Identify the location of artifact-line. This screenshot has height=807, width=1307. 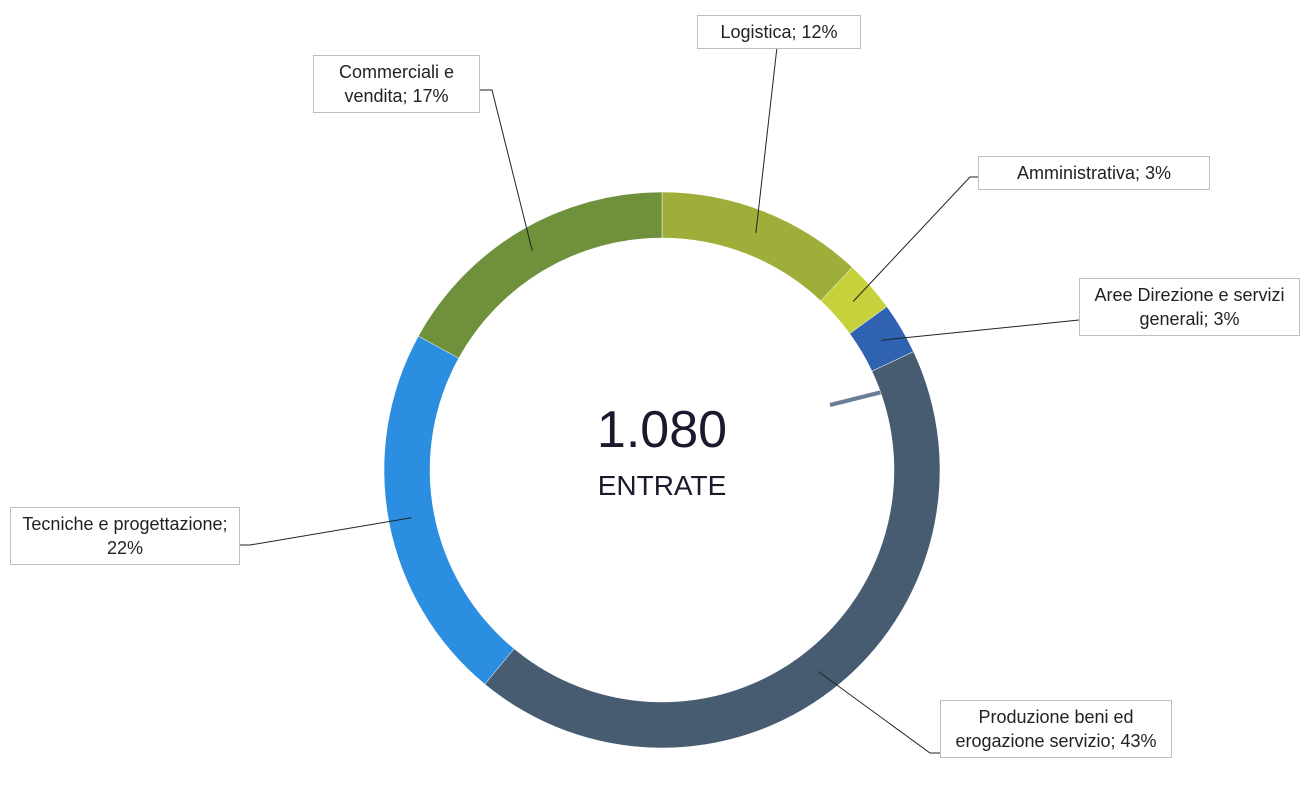
(856, 398).